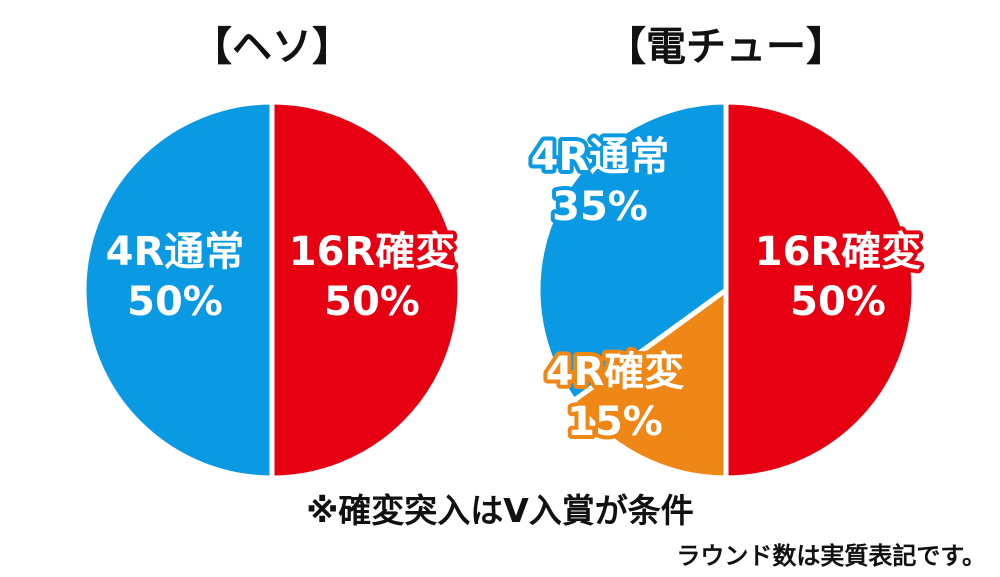  What do you see at coordinates (600, 157) in the screenshot?
I see `pie-1-slice-2-label: 4R通常` at bounding box center [600, 157].